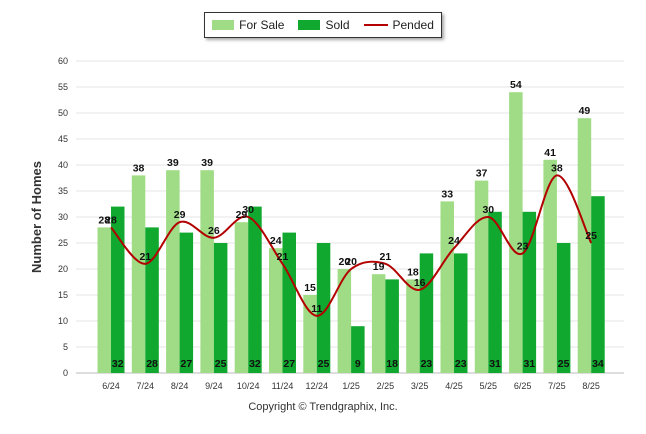  What do you see at coordinates (591, 236) in the screenshot?
I see `data-label-pended: 25` at bounding box center [591, 236].